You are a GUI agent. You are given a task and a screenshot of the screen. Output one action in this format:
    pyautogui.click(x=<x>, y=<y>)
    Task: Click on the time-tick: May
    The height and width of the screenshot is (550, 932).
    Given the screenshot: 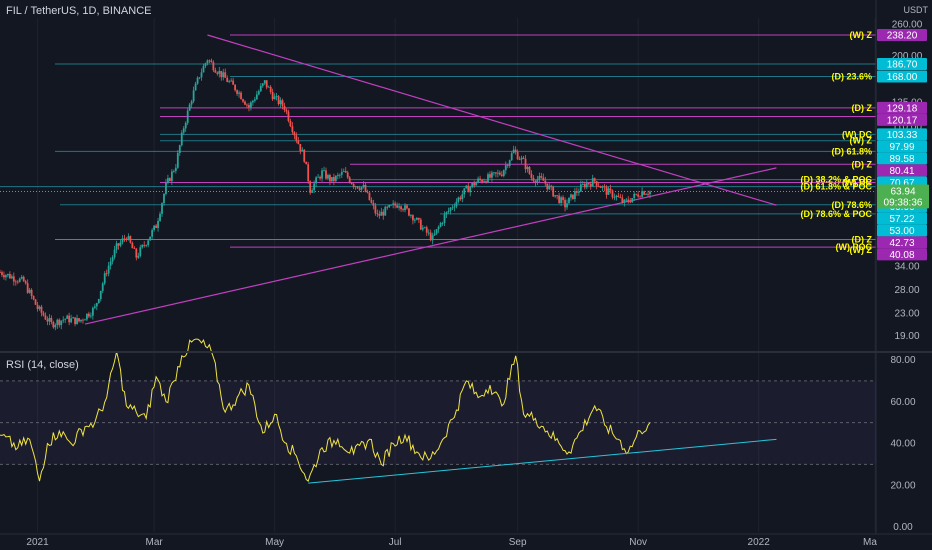 What is the action you would take?
    pyautogui.click(x=274, y=542)
    